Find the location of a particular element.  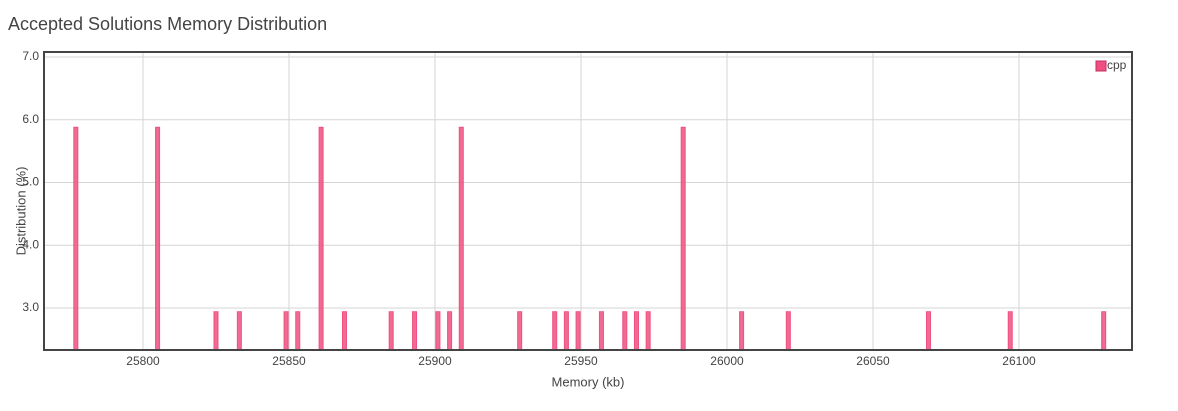

x-tick-label: 26050 is located at coordinates (873, 361).